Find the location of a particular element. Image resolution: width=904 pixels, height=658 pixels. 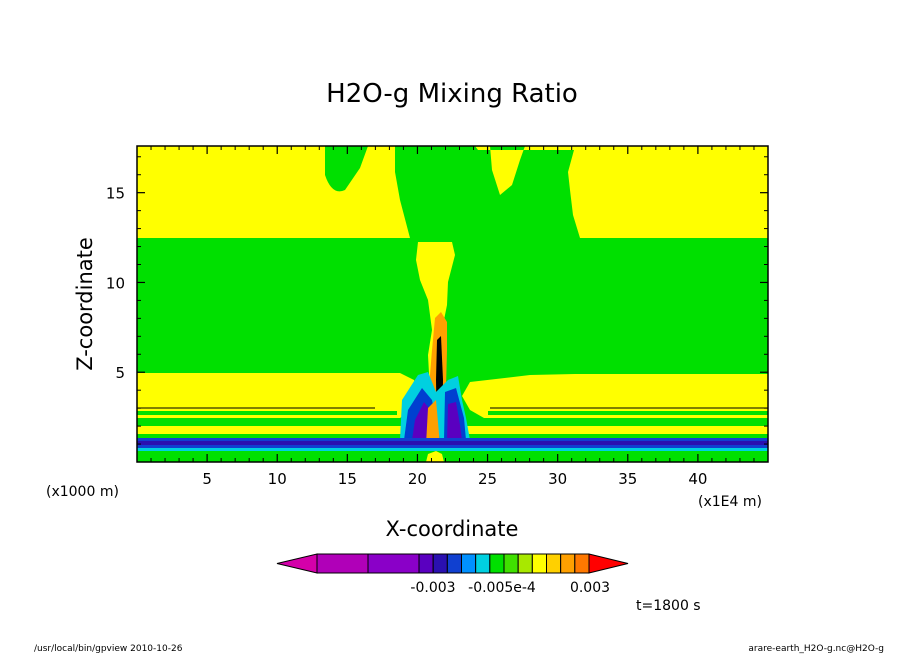

colorbar-cells is located at coordinates (452, 563).